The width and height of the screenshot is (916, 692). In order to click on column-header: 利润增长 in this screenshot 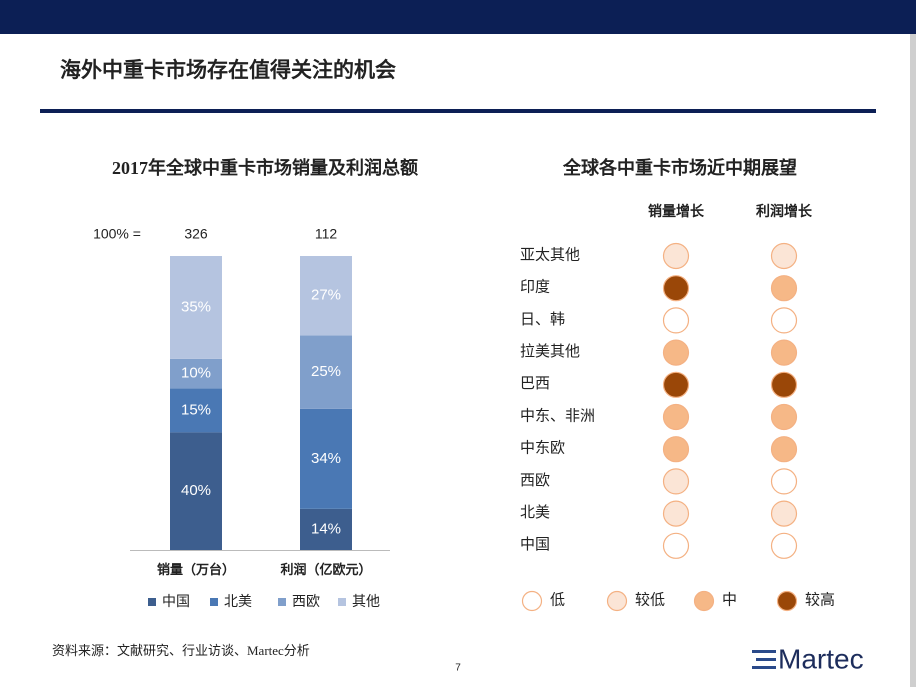, I will do `click(784, 211)`.